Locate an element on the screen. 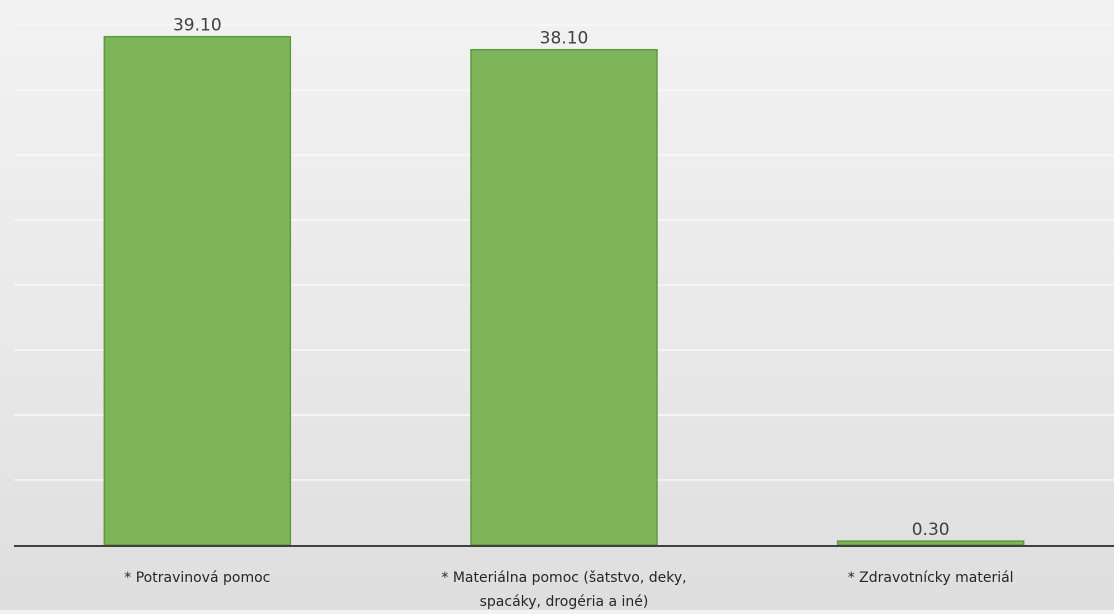  category-label: spacáky, drogéria a iné) is located at coordinates (564, 602).